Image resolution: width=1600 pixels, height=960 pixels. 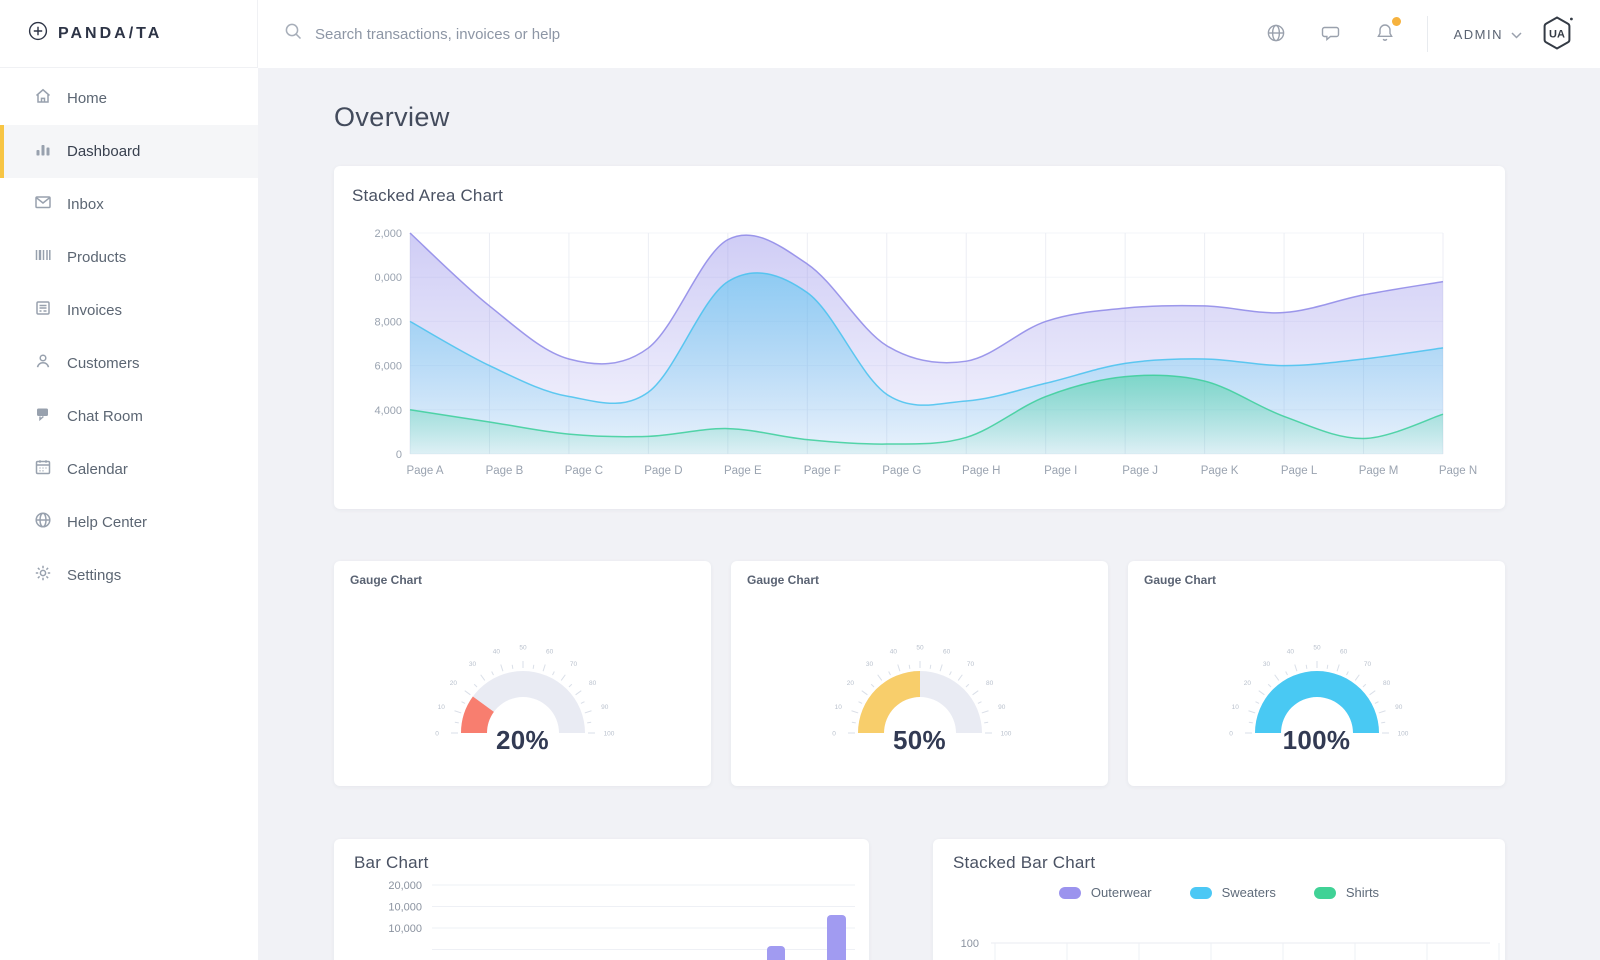 I want to click on bar-chart-card: 20,000 10,000 10,000 Bar Chart, so click(x=601, y=899).